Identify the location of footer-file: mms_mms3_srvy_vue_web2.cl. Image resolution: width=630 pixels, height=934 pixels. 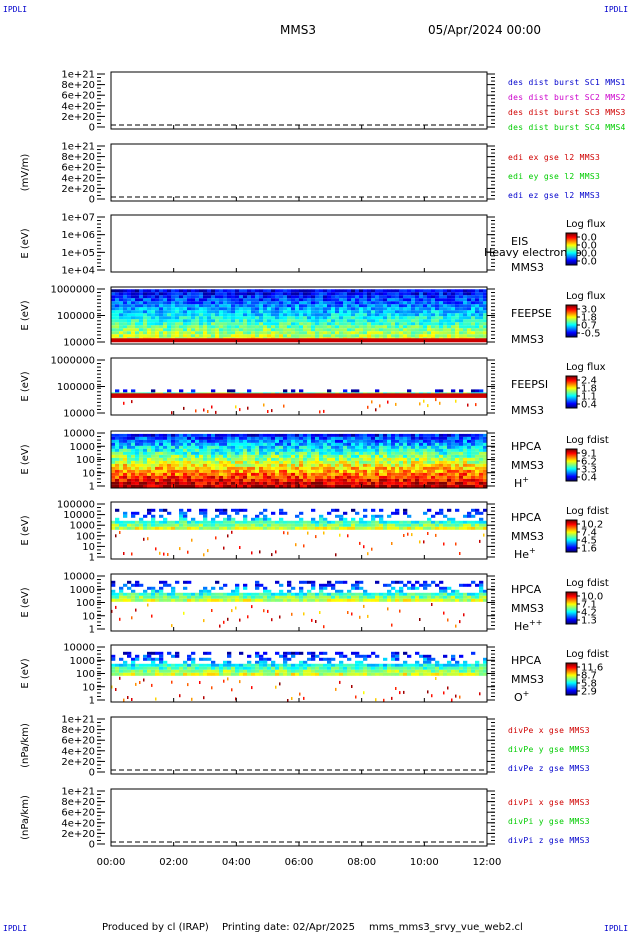
(446, 927).